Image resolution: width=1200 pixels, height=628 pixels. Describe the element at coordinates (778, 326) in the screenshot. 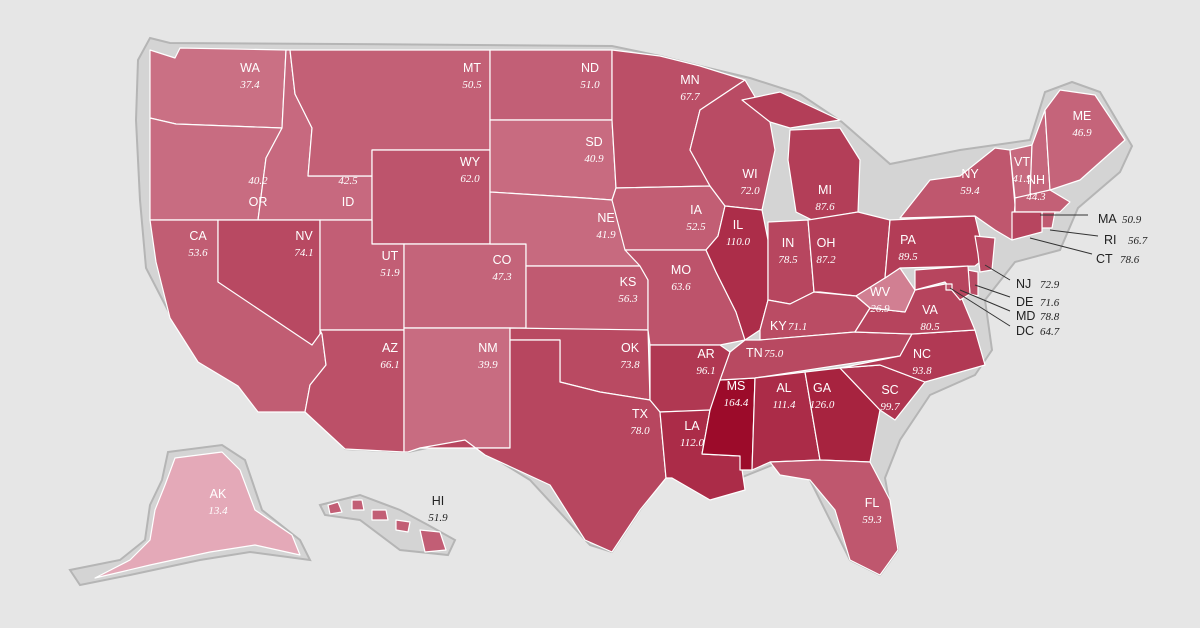

I see `state-abbr-KY: KY` at that location.